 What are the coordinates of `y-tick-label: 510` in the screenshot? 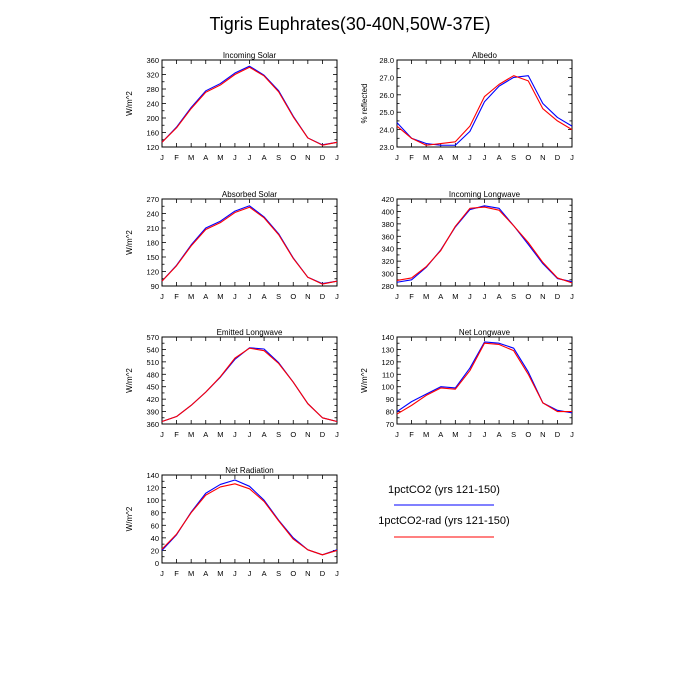 It's located at (152, 362).